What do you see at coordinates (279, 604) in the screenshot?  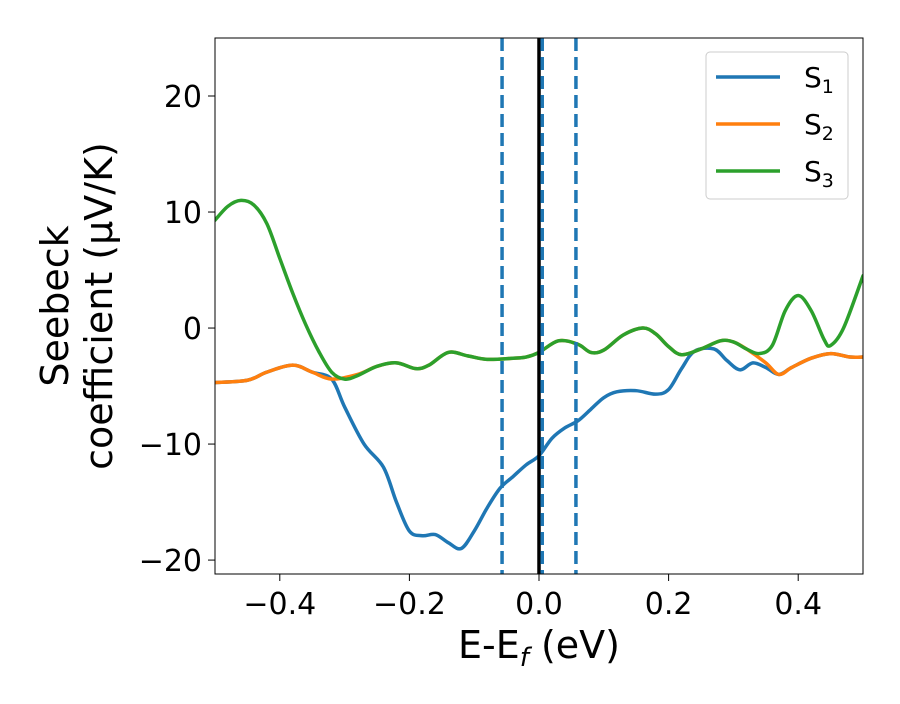 I see `x-tick-label: −0.4` at bounding box center [279, 604].